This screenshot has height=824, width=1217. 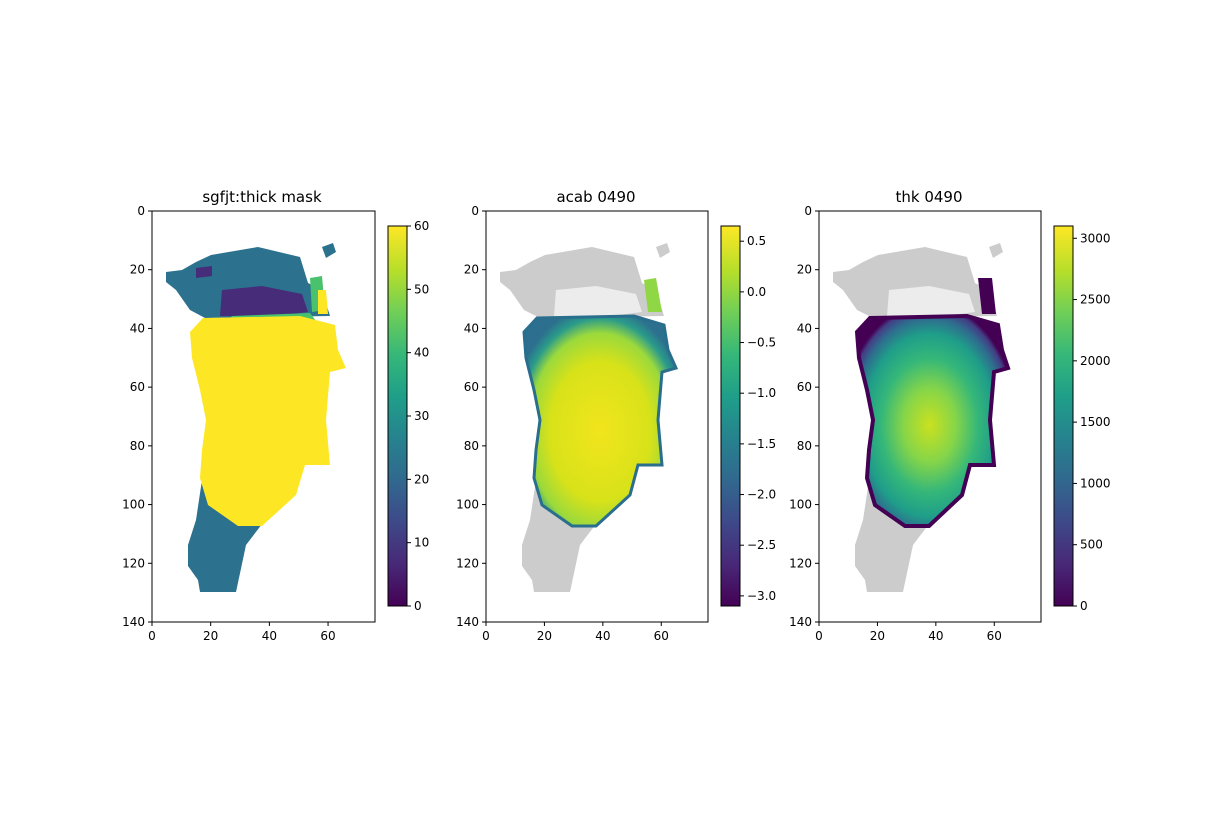 I want to click on colorbar-tick-label: 50, so click(x=421, y=289).